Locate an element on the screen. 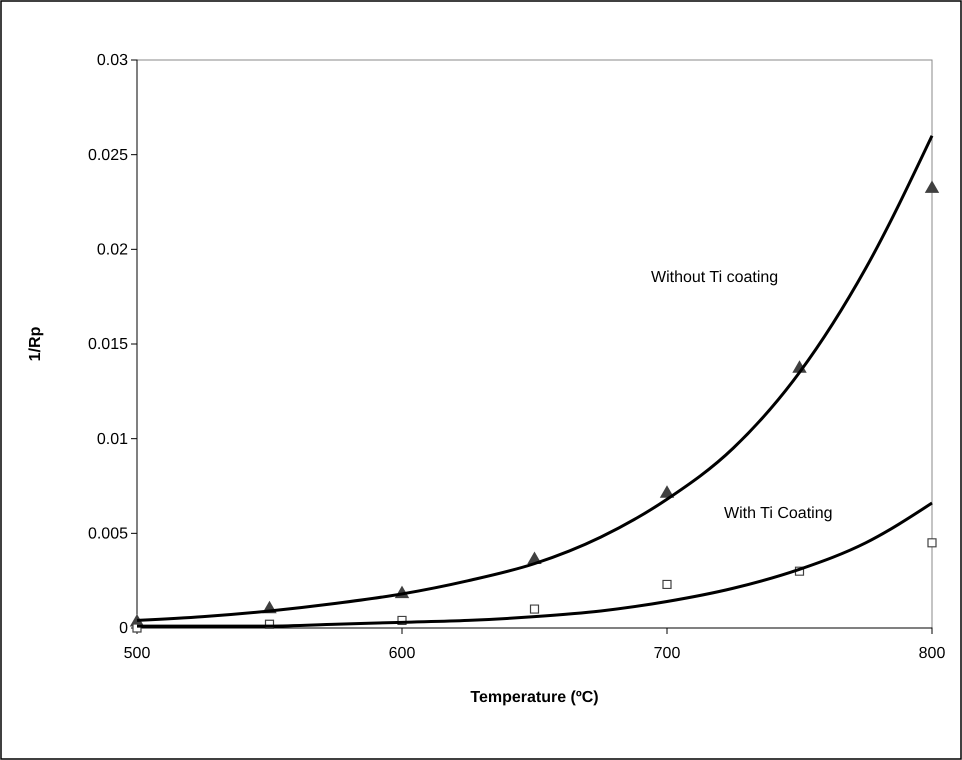 The image size is (962, 760). x-tick-label: 500 is located at coordinates (137, 653).